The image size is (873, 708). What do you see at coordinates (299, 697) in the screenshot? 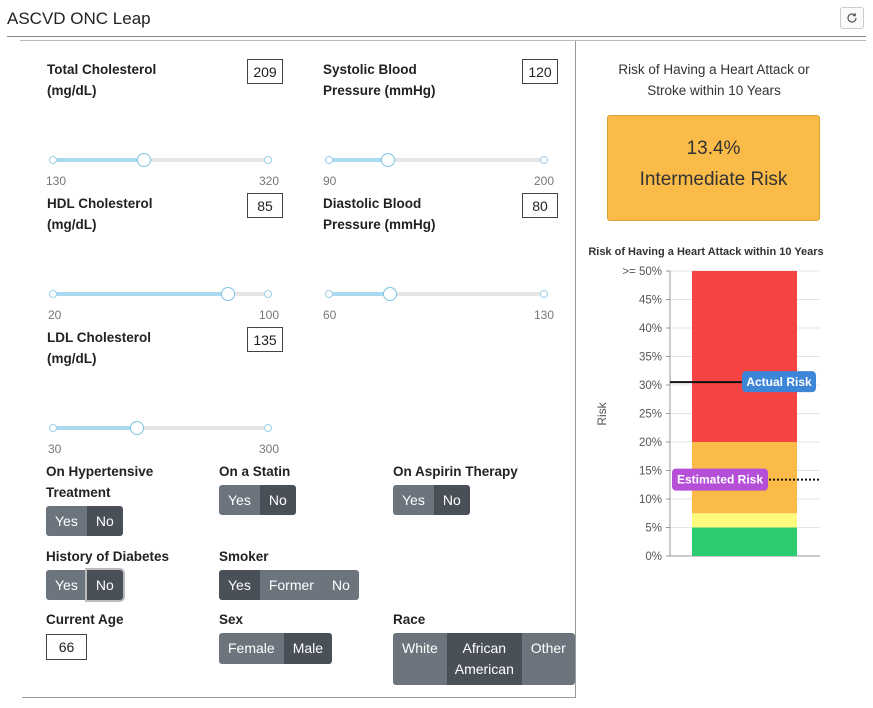
I see `form-bottom-border` at bounding box center [299, 697].